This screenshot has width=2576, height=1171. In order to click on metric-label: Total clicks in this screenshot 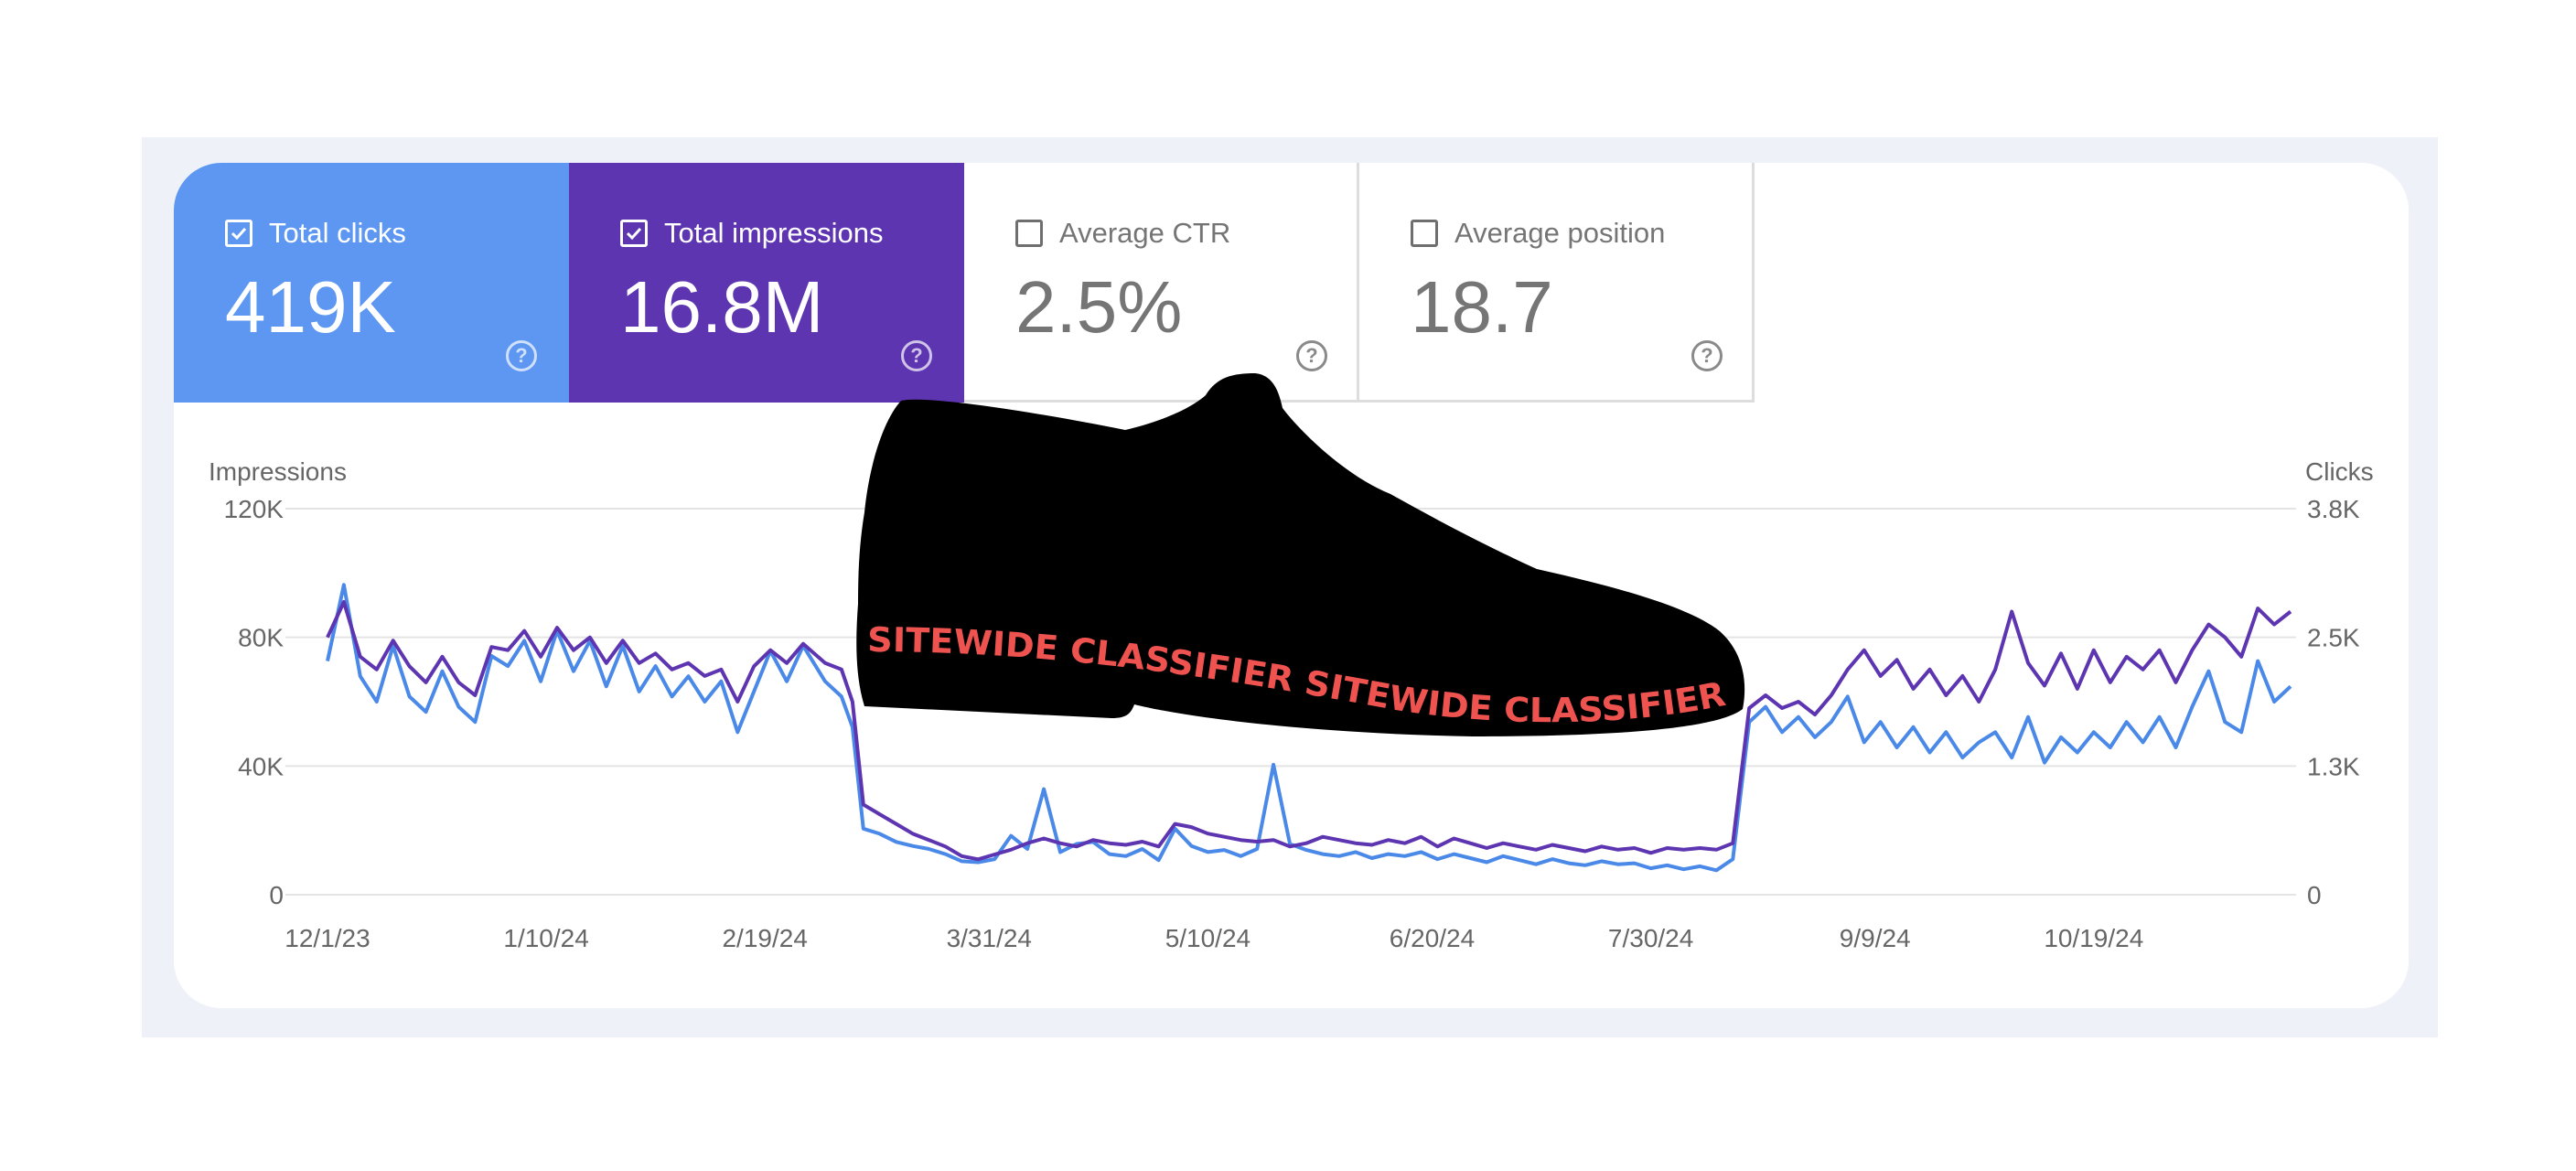, I will do `click(338, 233)`.